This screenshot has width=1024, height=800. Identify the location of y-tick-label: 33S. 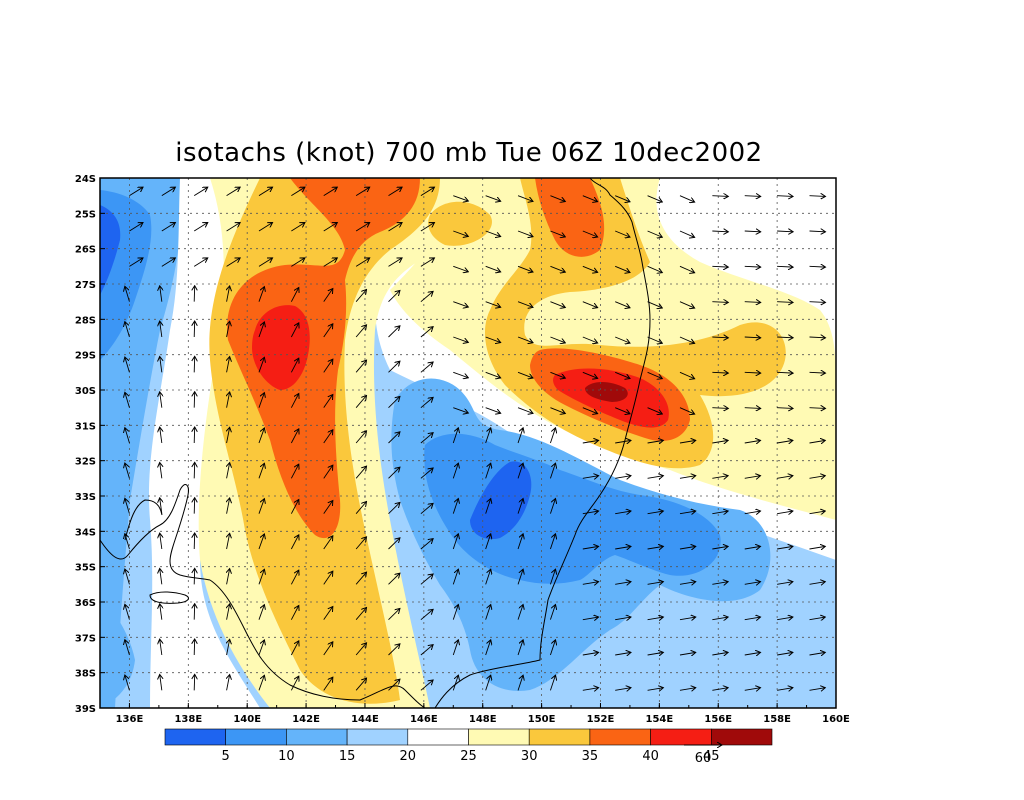
(85, 497).